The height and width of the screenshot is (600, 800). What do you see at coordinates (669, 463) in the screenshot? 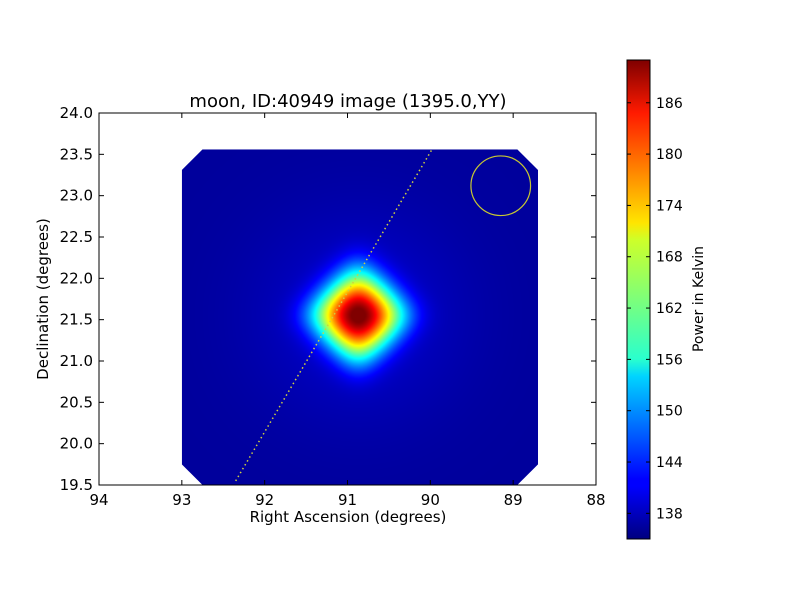
I see `colorbar-tick-label: 144` at bounding box center [669, 463].